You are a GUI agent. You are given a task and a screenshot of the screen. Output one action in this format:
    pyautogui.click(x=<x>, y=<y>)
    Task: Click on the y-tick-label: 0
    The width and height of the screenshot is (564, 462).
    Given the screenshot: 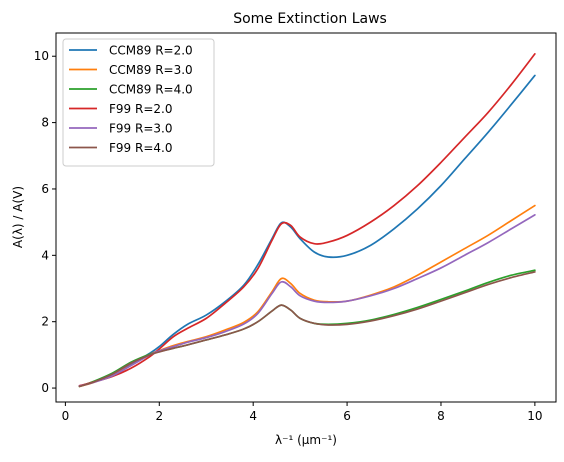 What is the action you would take?
    pyautogui.click(x=45, y=388)
    